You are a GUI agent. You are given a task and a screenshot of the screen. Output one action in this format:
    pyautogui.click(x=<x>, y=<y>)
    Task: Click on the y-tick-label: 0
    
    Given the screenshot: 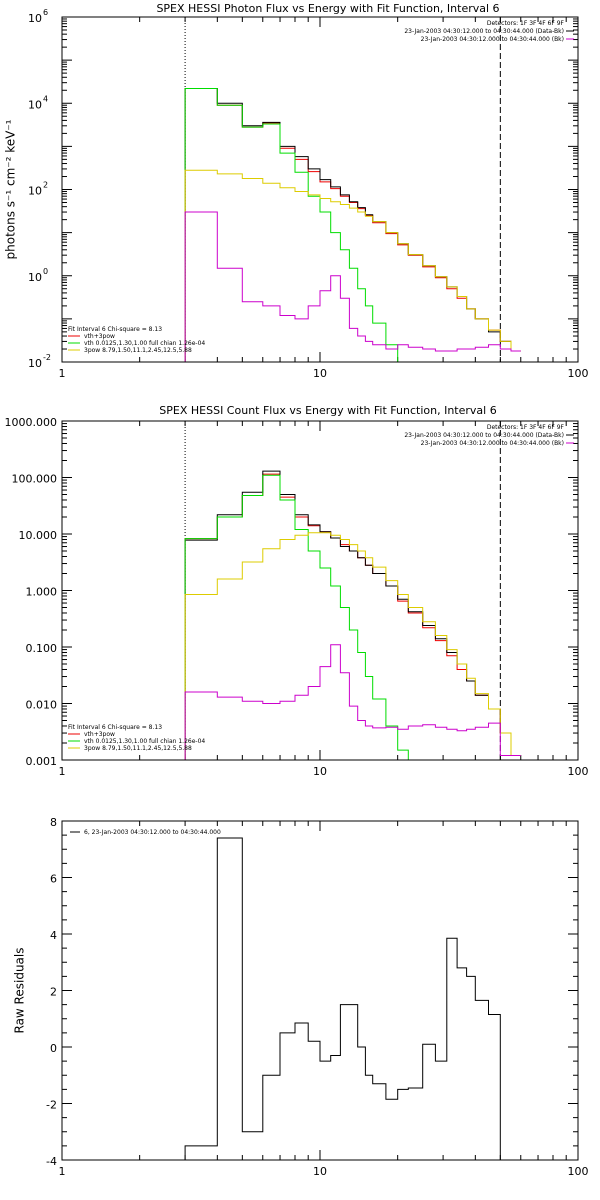 What is the action you would take?
    pyautogui.click(x=53, y=1048)
    